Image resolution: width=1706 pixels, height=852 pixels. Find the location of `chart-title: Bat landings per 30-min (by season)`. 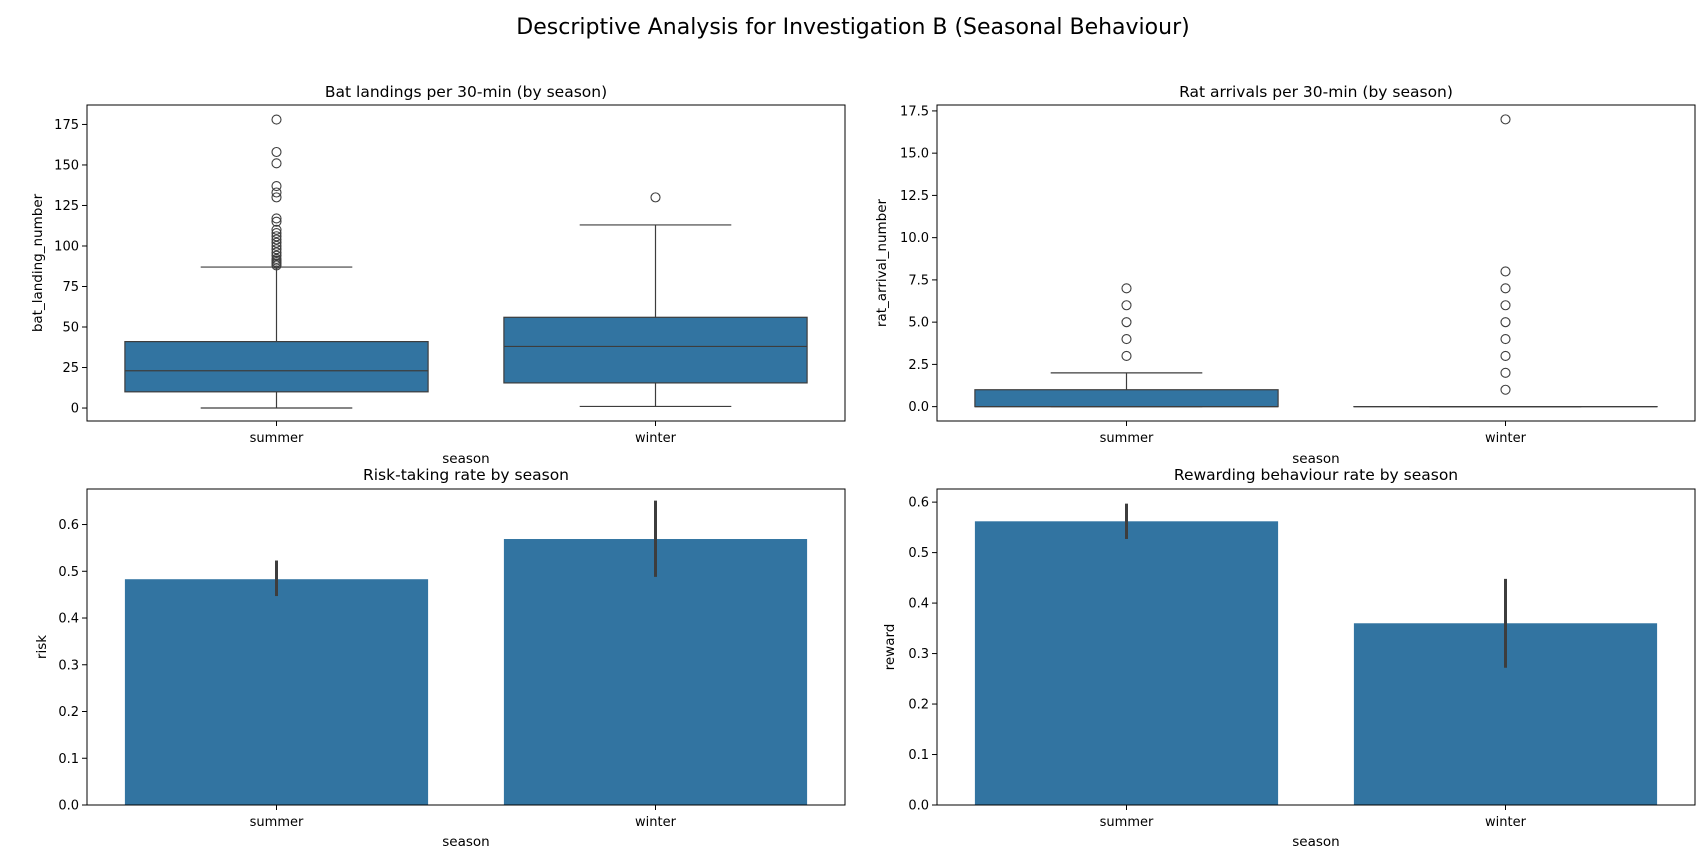

chart-title: Bat landings per 30-min (by season) is located at coordinates (466, 92).